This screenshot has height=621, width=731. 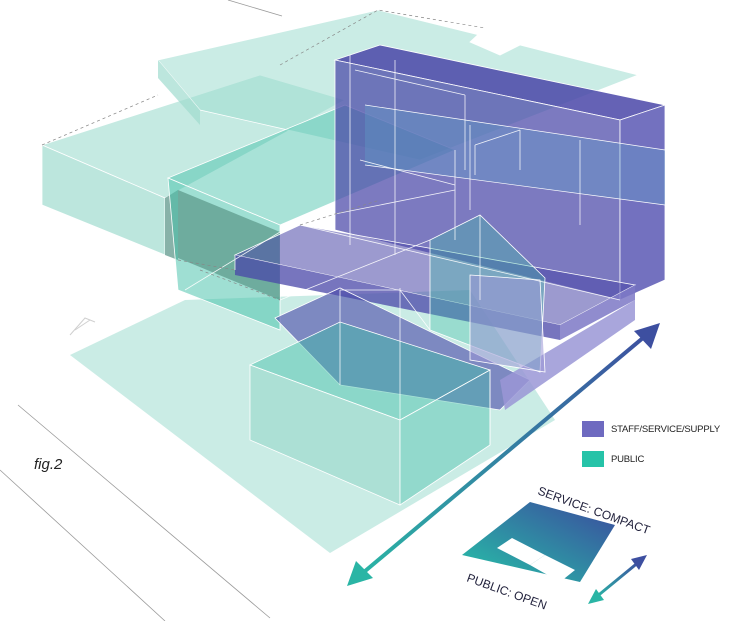 I want to click on public-mid-box, so click(x=487, y=293).